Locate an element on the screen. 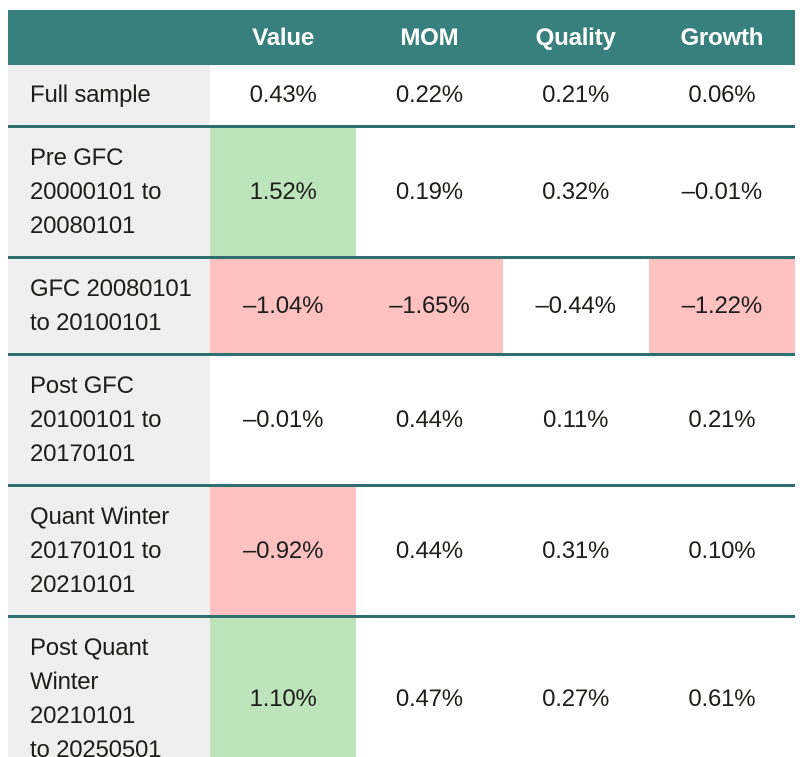  data-cell: –1.65% is located at coordinates (429, 306).